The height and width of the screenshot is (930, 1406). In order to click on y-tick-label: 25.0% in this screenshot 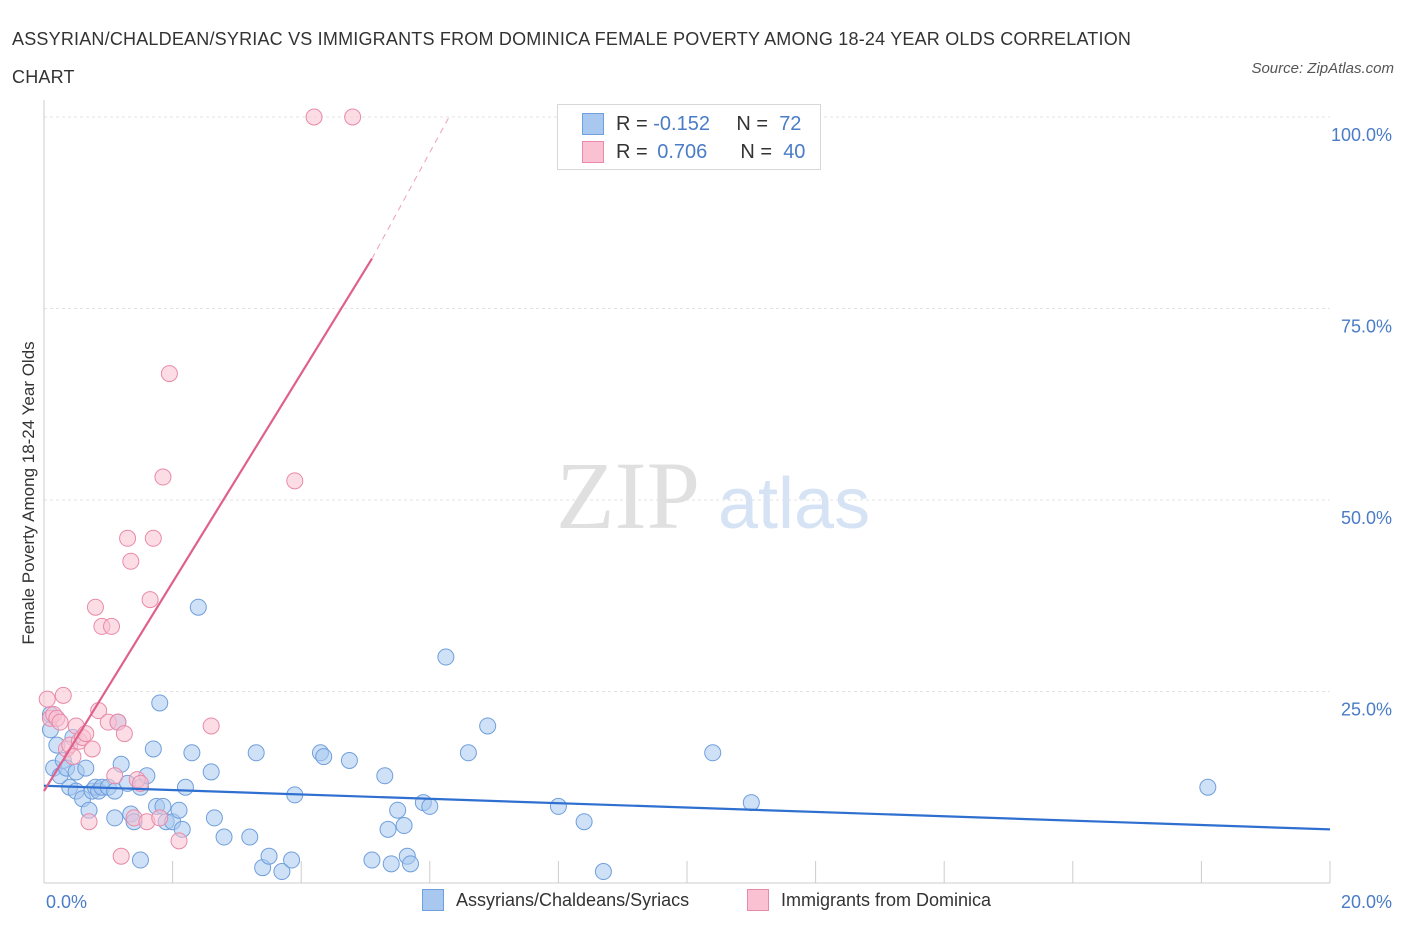, I will do `click(1366, 710)`.